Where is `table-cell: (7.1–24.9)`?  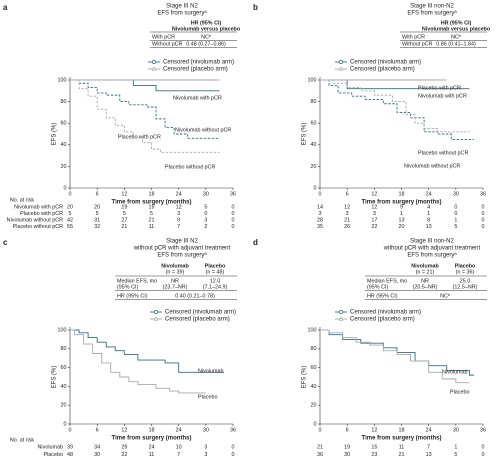
table-cell: (7.1–24.9) is located at coordinates (215, 287).